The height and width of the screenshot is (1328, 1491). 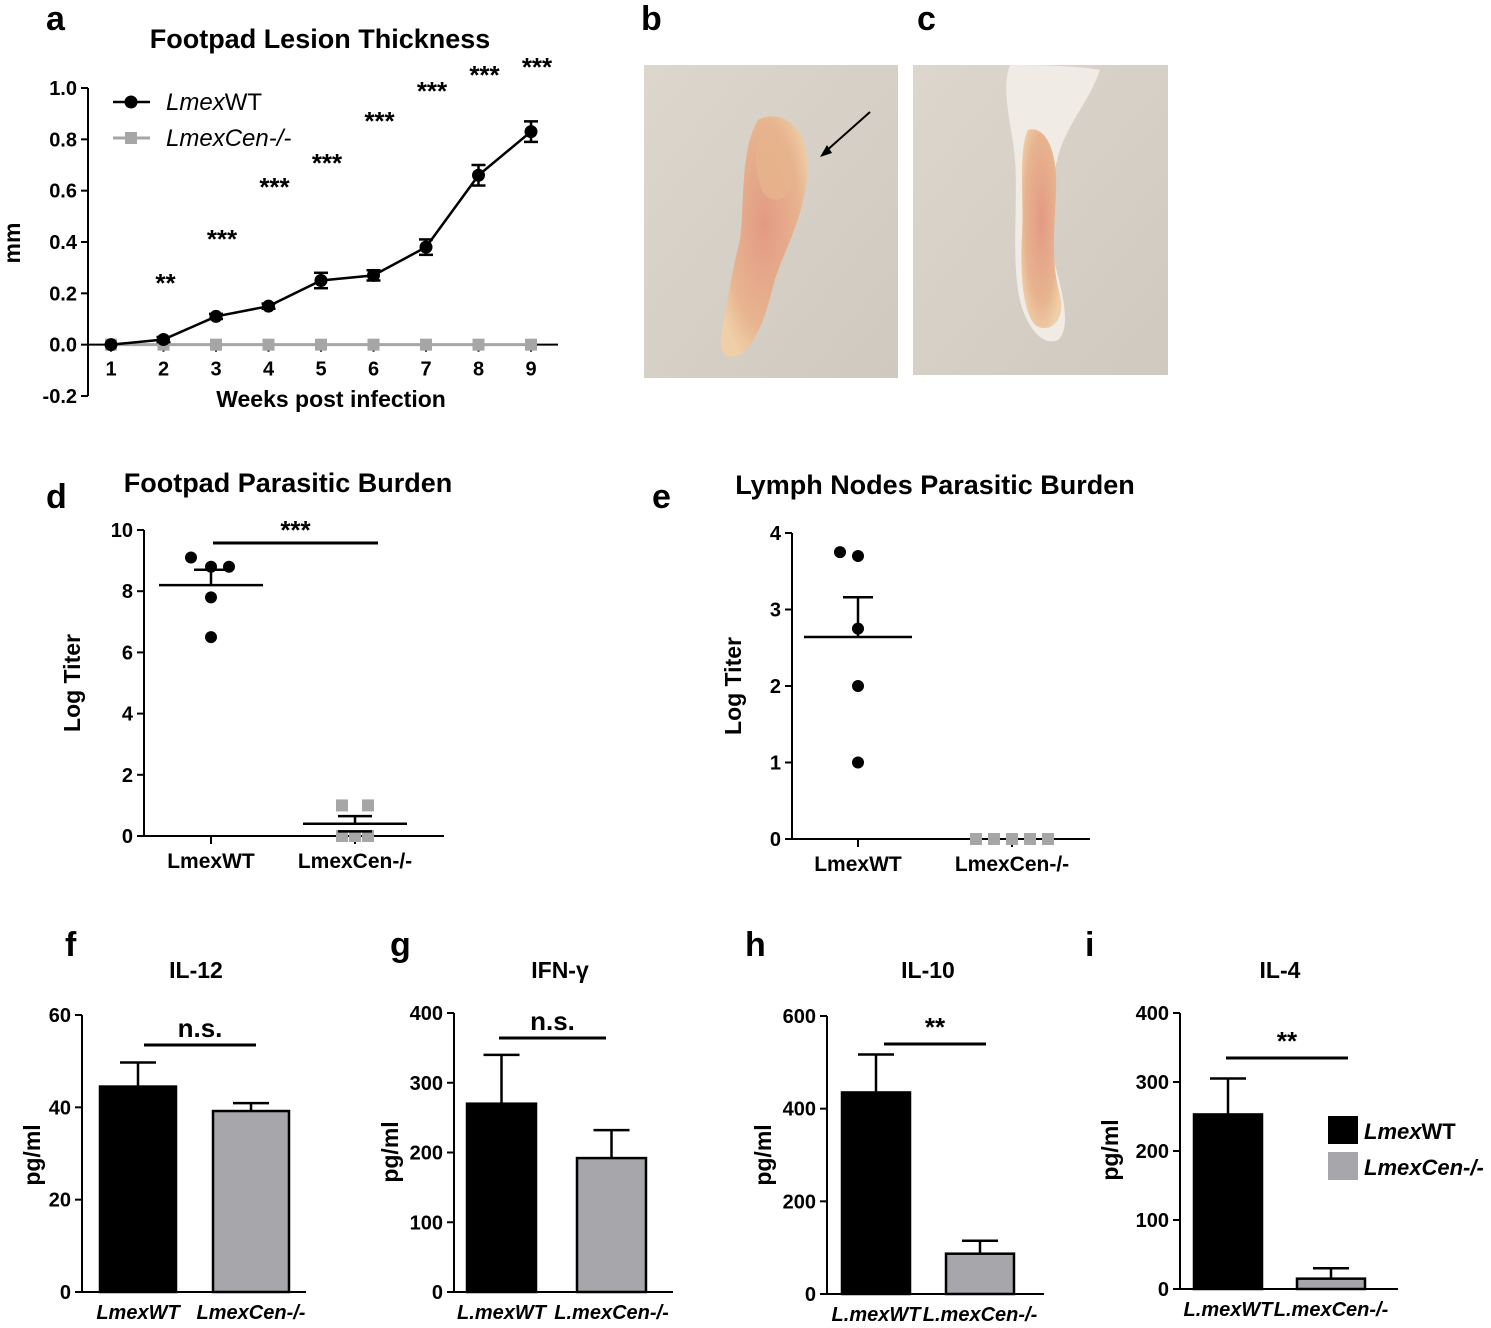 What do you see at coordinates (651, 19) in the screenshot?
I see `panel-label-b: b` at bounding box center [651, 19].